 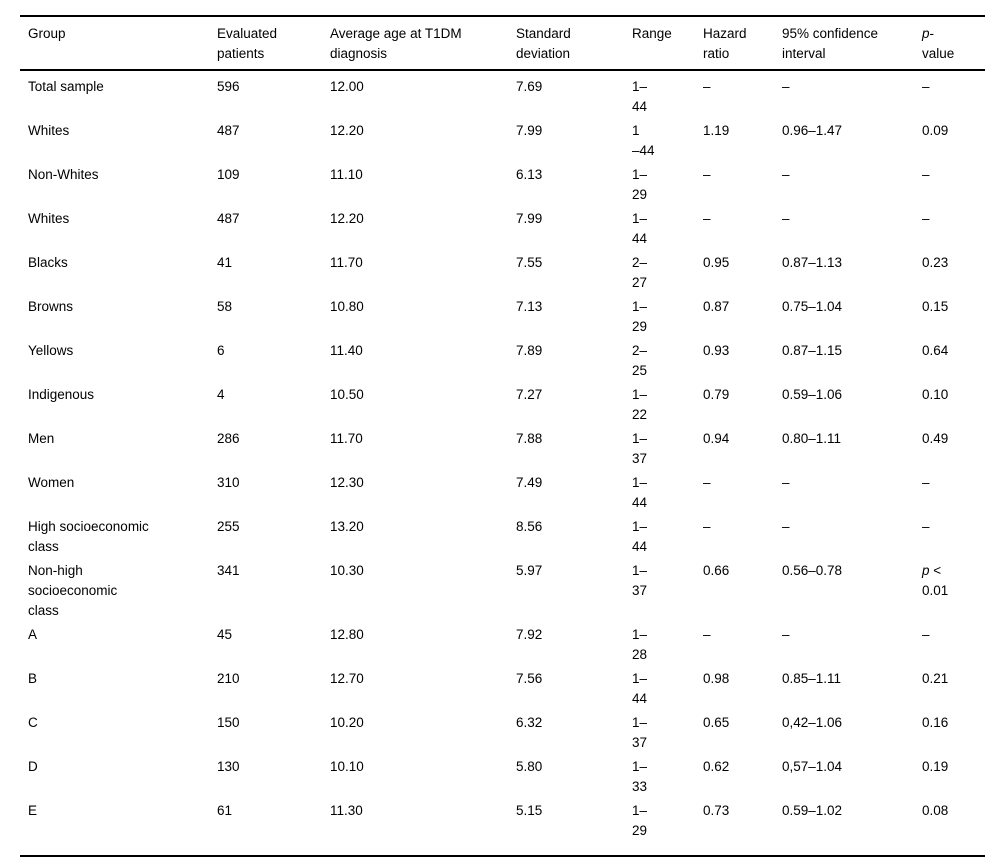 I want to click on cell-ci: 0.59–1.02, so click(x=812, y=810).